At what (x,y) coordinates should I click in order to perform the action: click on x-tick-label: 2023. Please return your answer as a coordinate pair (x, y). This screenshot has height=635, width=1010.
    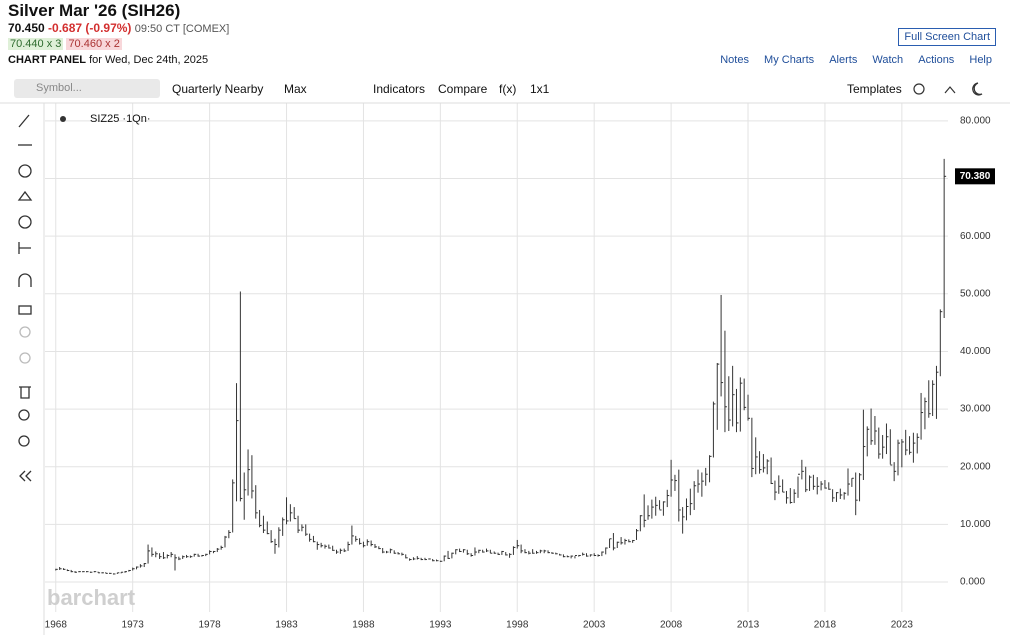
    Looking at the image, I should click on (902, 625).